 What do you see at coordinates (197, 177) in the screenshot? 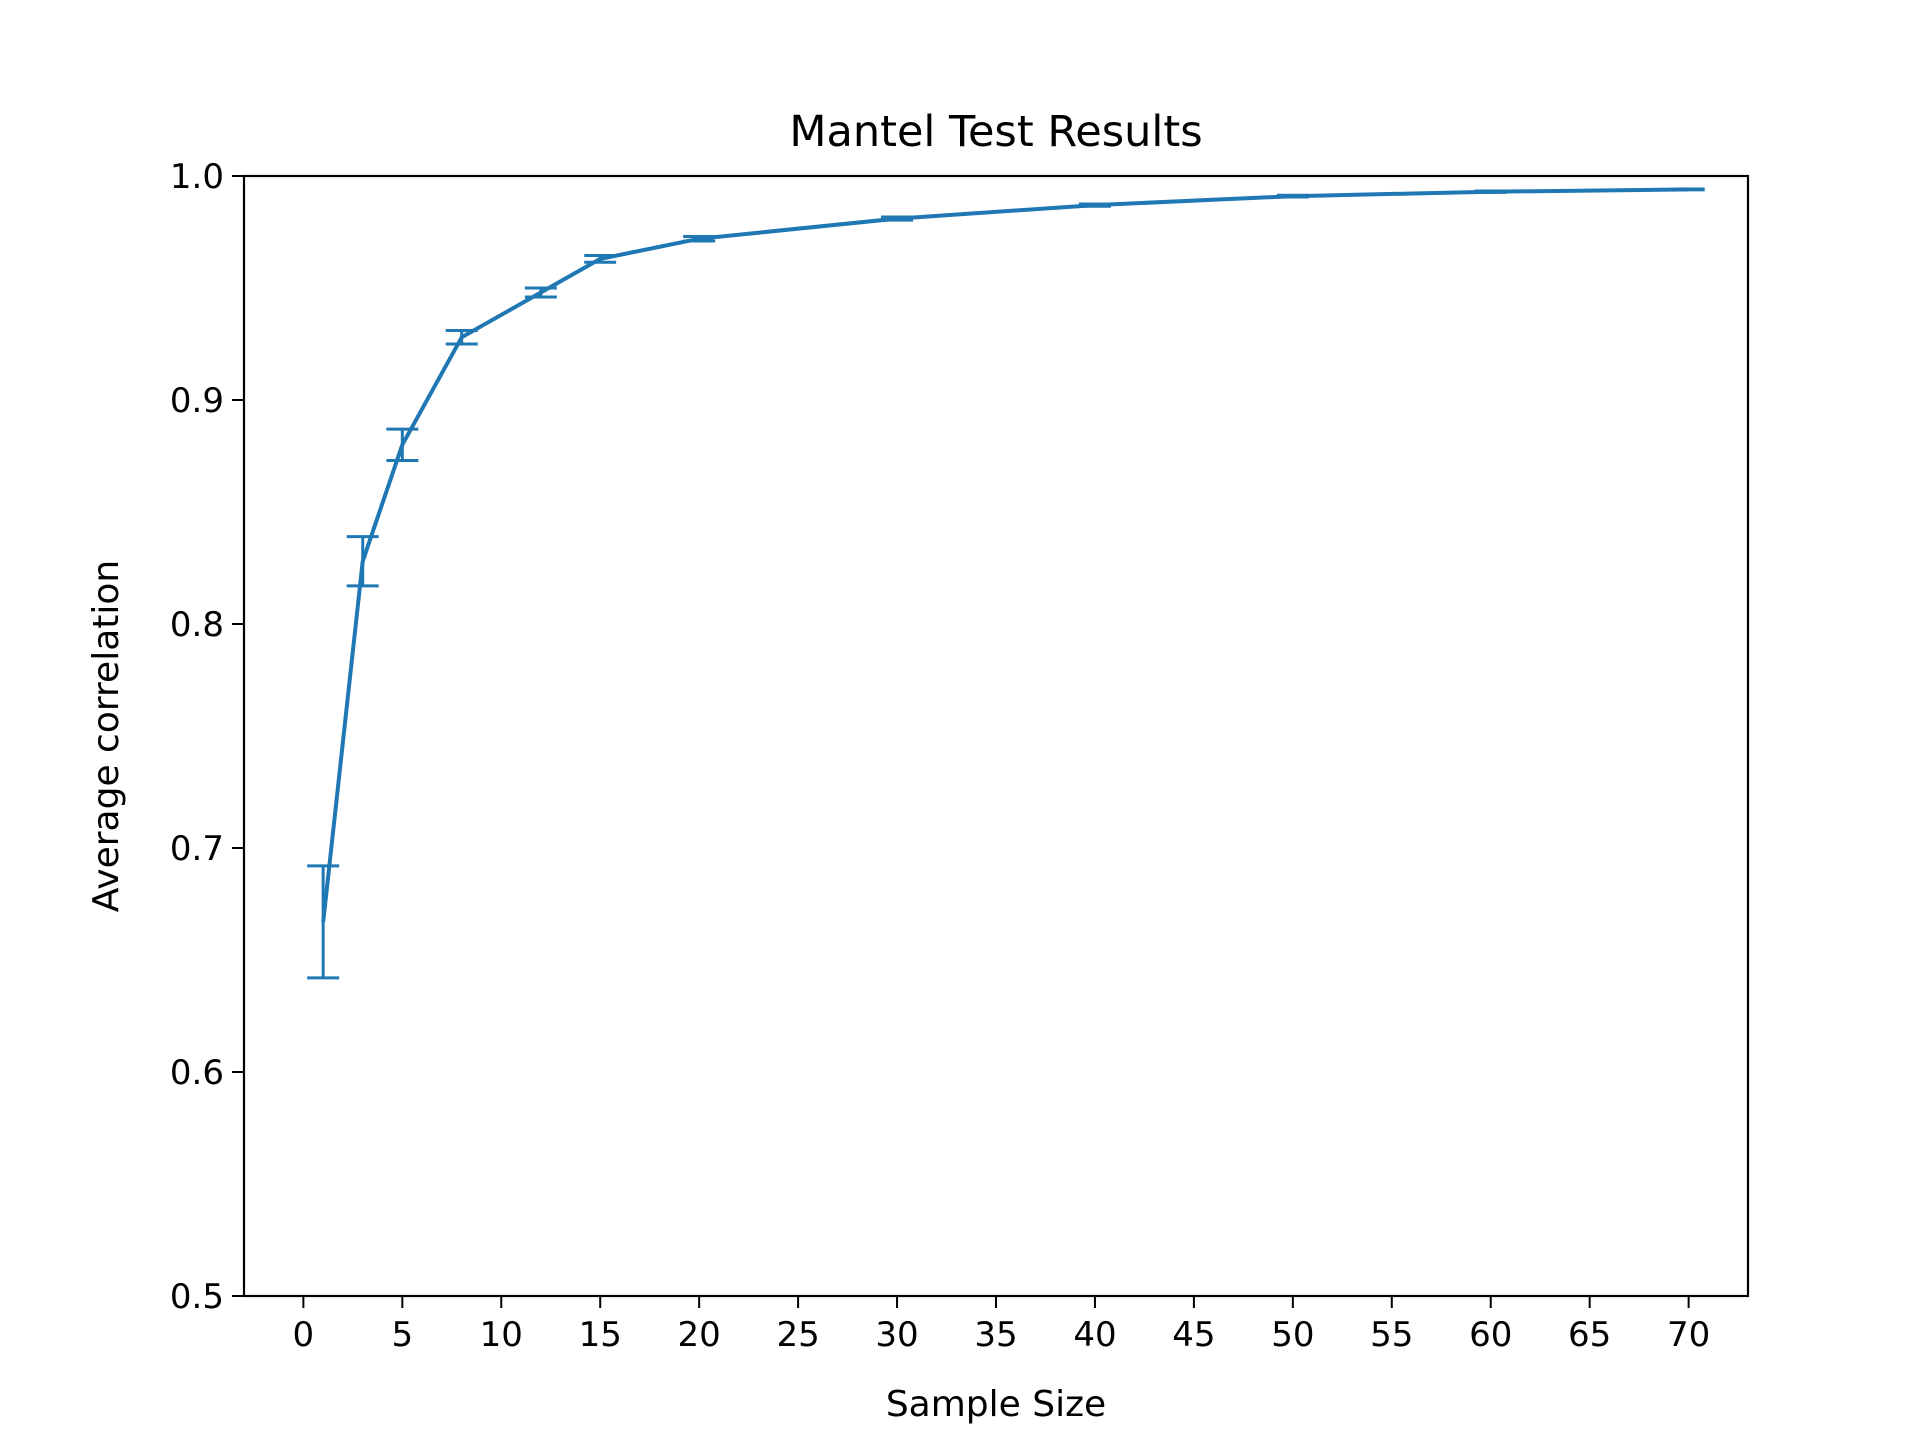
I see `y-tick-label: 1.0` at bounding box center [197, 177].